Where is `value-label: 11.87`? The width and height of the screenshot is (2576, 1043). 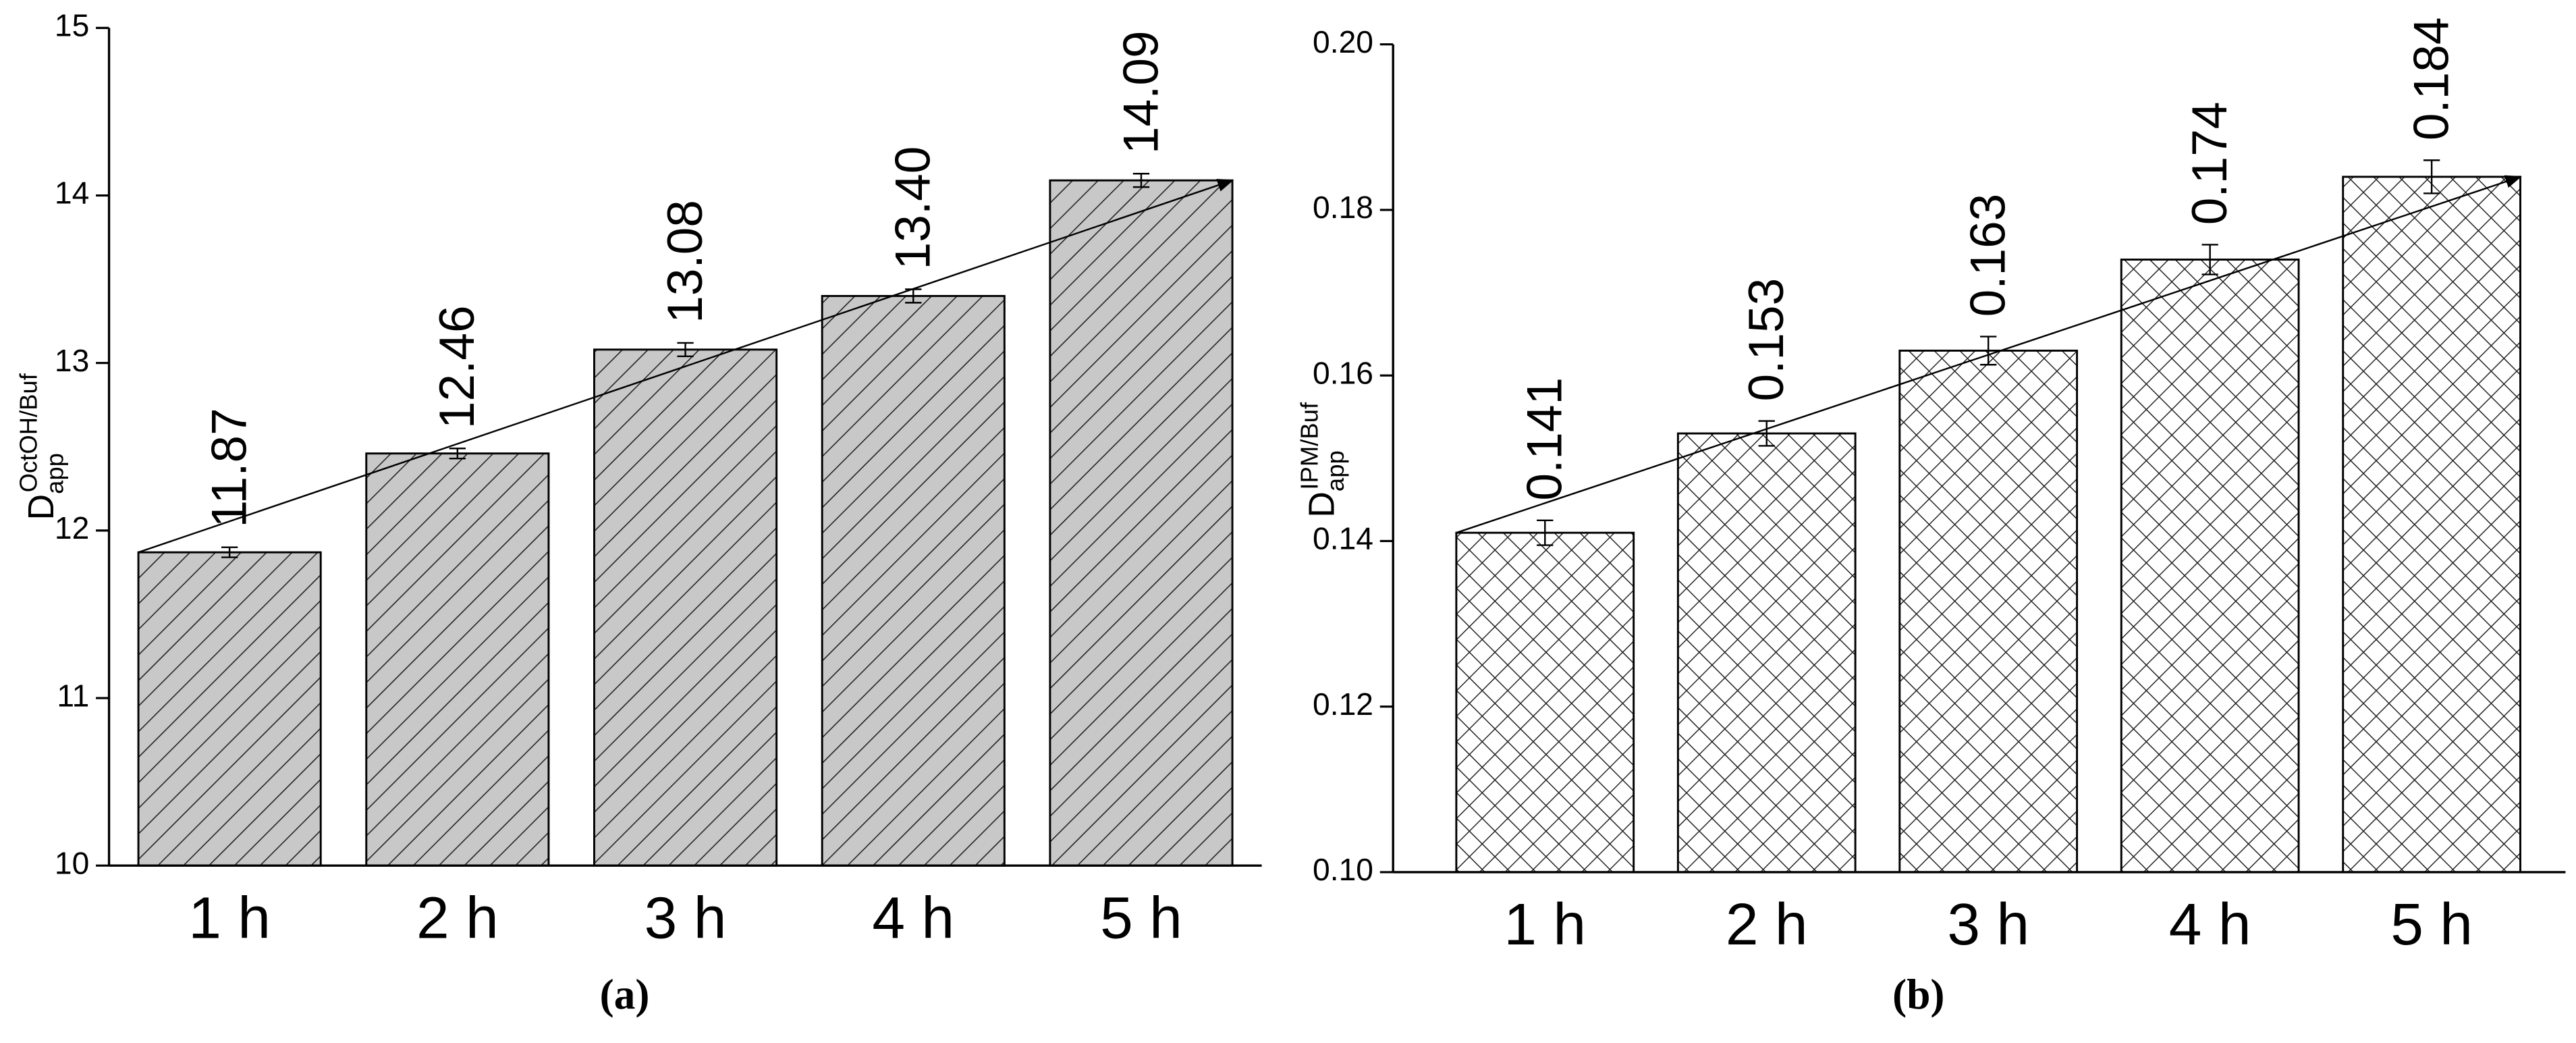 value-label: 11.87 is located at coordinates (229, 467).